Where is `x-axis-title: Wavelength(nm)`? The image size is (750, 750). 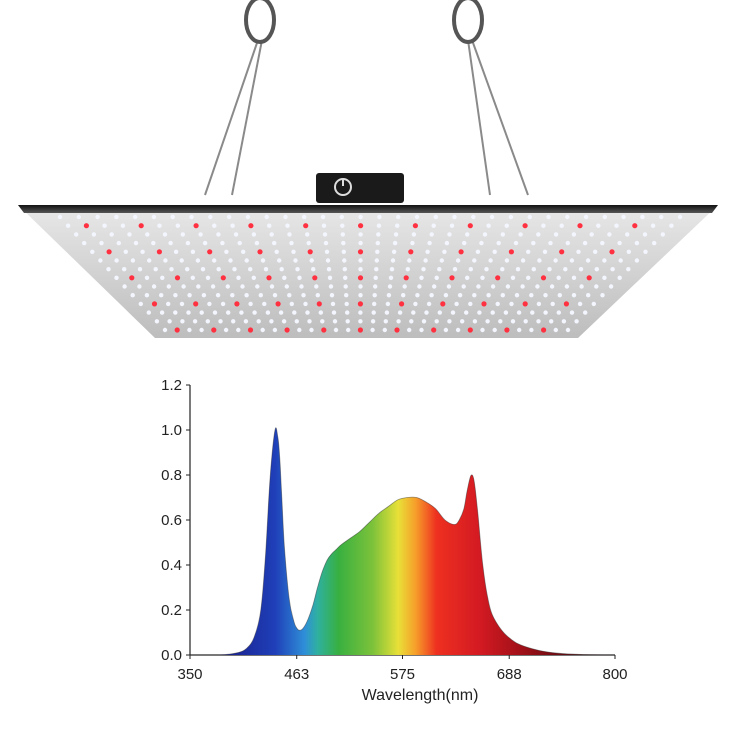 x-axis-title: Wavelength(nm) is located at coordinates (420, 695).